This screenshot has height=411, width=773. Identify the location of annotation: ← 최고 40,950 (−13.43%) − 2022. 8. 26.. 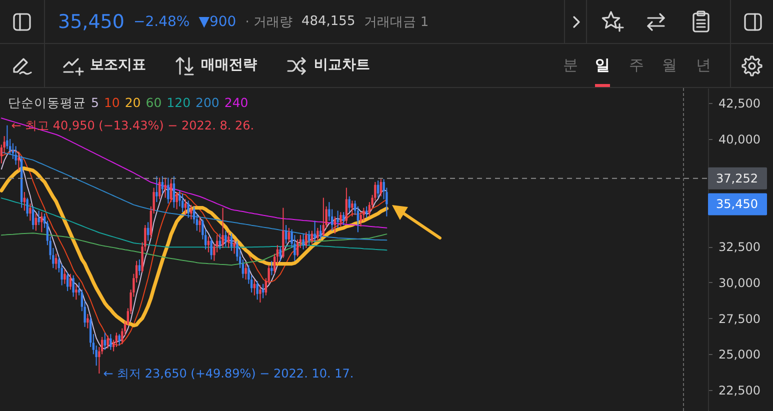
(132, 125).